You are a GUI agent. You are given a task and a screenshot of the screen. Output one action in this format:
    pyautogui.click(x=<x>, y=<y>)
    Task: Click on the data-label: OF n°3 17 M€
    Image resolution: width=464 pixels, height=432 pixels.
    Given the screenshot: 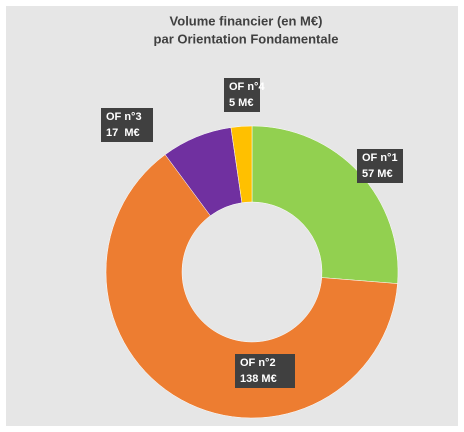 What is the action you would take?
    pyautogui.click(x=127, y=125)
    